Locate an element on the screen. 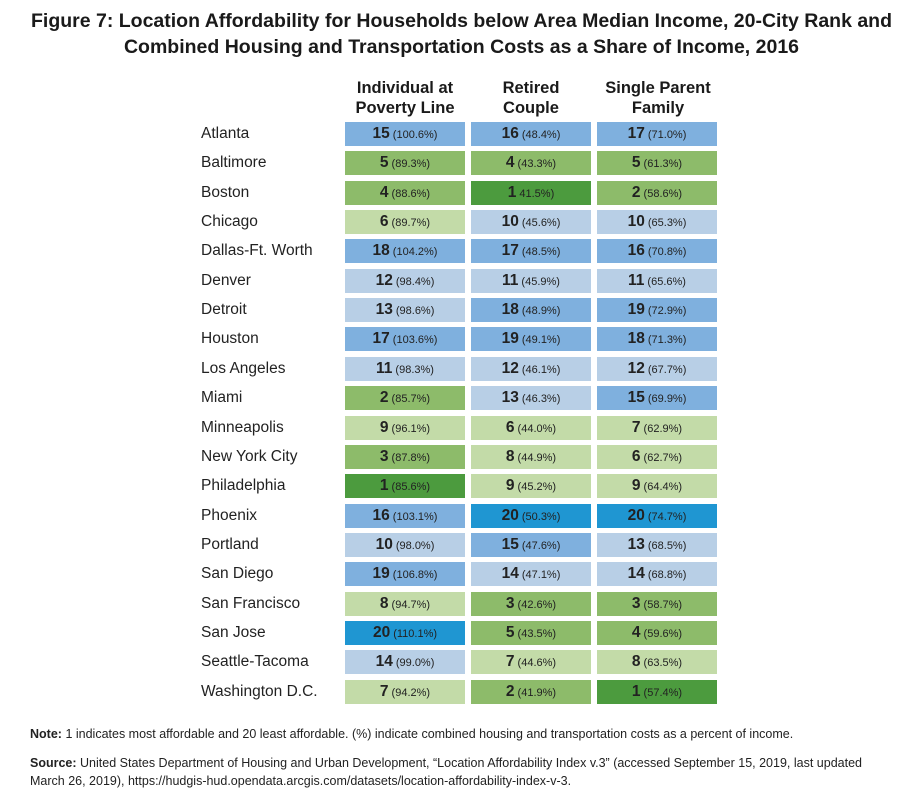 Image resolution: width=923 pixels, height=811 pixels. city-label: San Francisco is located at coordinates (251, 603).